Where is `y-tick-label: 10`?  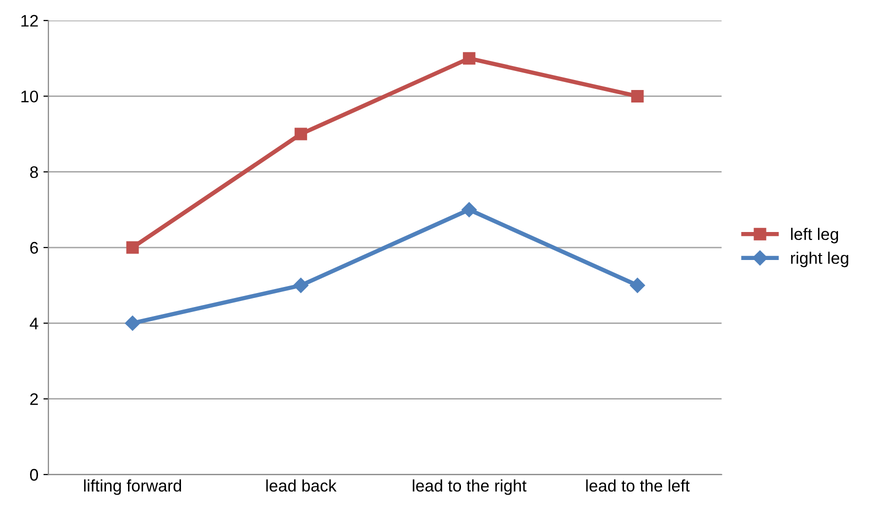
y-tick-label: 10 is located at coordinates (29, 96).